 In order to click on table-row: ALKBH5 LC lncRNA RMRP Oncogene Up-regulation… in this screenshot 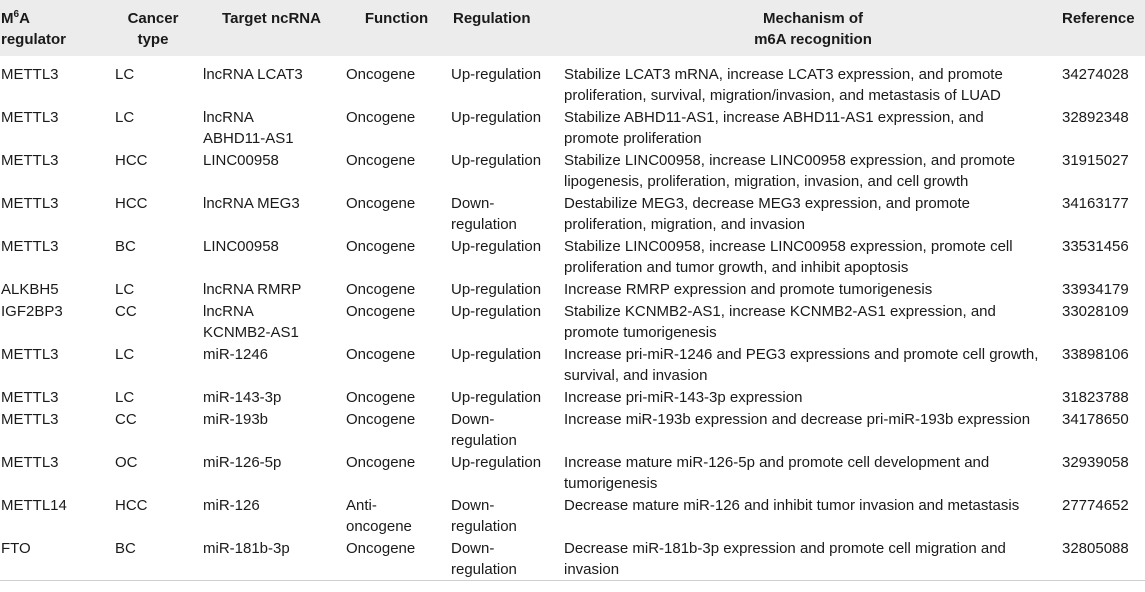, I will do `click(572, 289)`.